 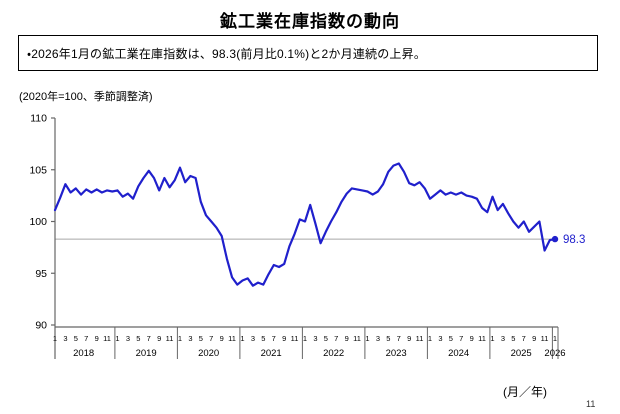 I want to click on y-axis-ticks: 90 95 100 105 110, so click(x=42, y=222).